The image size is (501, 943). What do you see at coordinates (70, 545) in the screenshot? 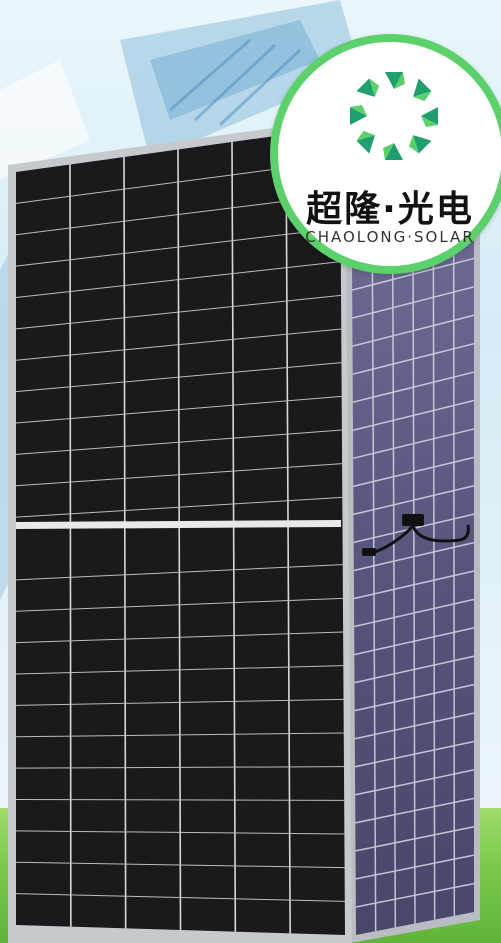
I see `cell-column-line` at bounding box center [70, 545].